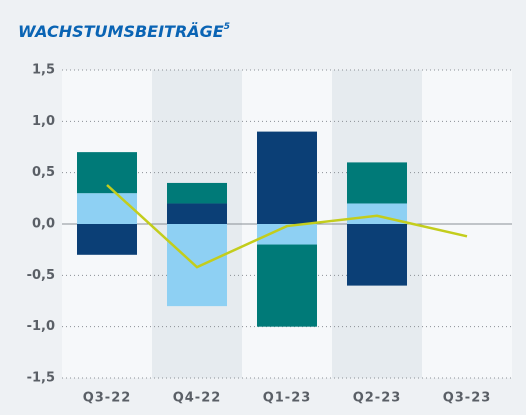 The image size is (526, 415). What do you see at coordinates (43, 224) in the screenshot?
I see `y-tick-label: 0,0` at bounding box center [43, 224].